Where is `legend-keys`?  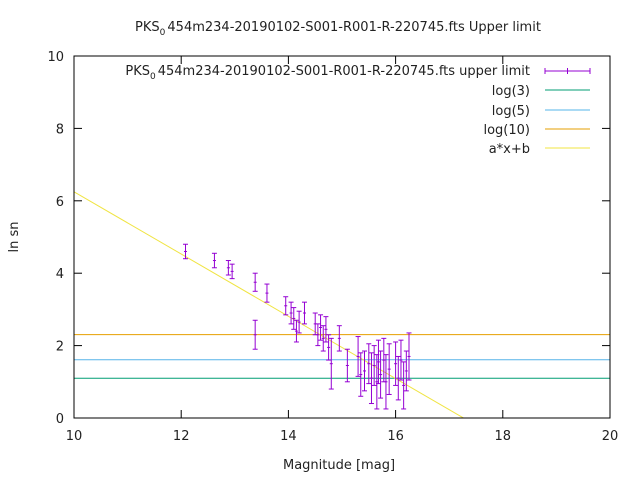
legend-keys is located at coordinates (567, 108).